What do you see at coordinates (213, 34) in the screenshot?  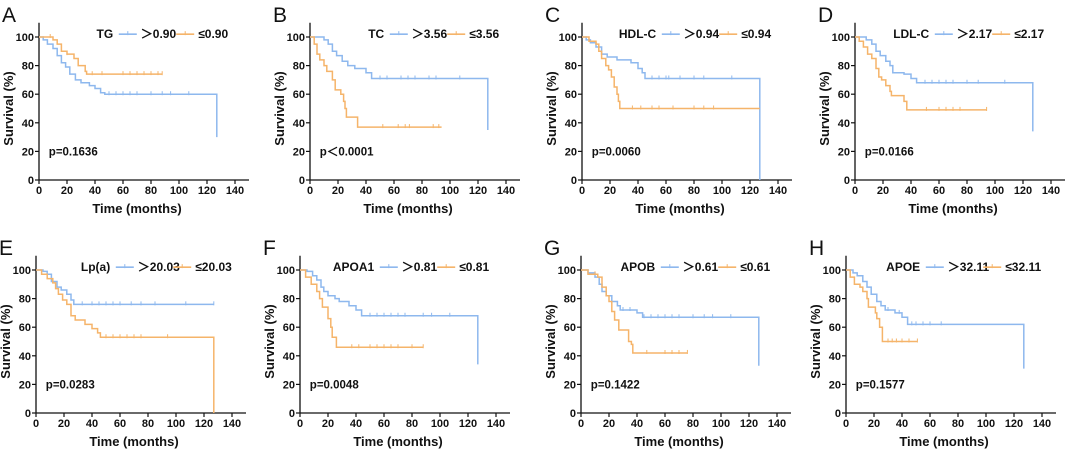 I see `legend-label-low: ≤0.90` at bounding box center [213, 34].